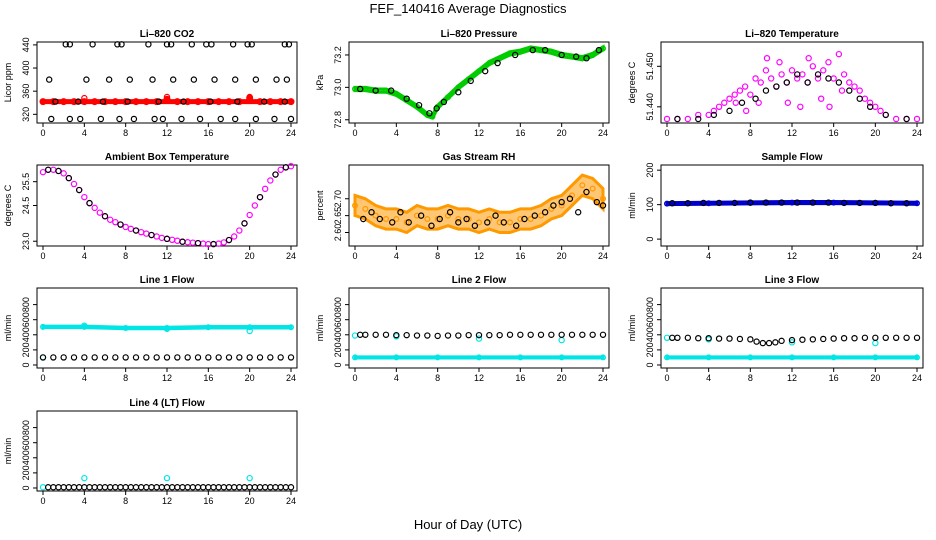  I want to click on y-tick-label: 51.450, so click(650, 67).